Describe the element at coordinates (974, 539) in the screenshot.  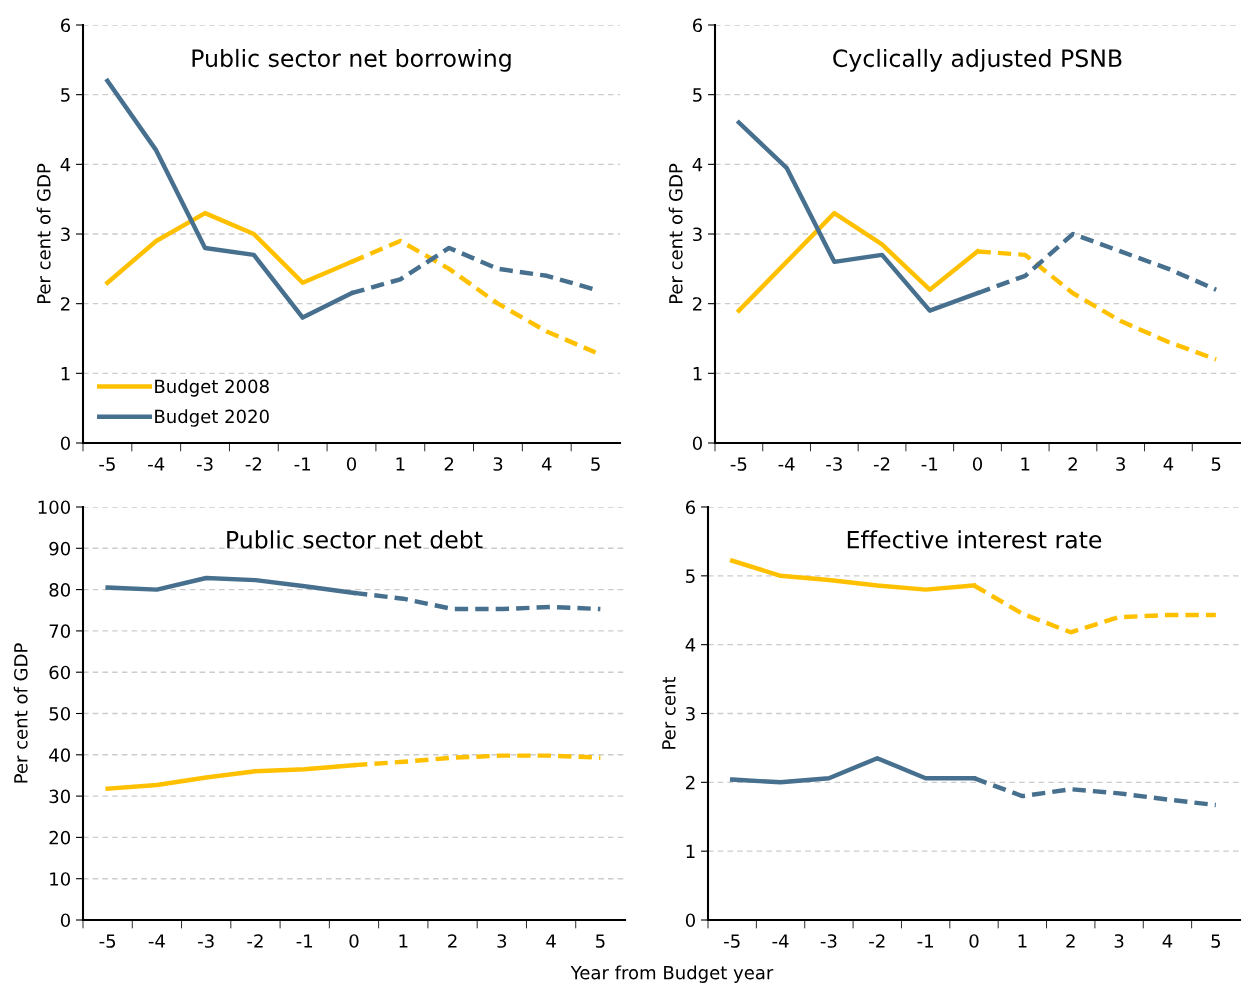
I see `text: Effective interest rate` at that location.